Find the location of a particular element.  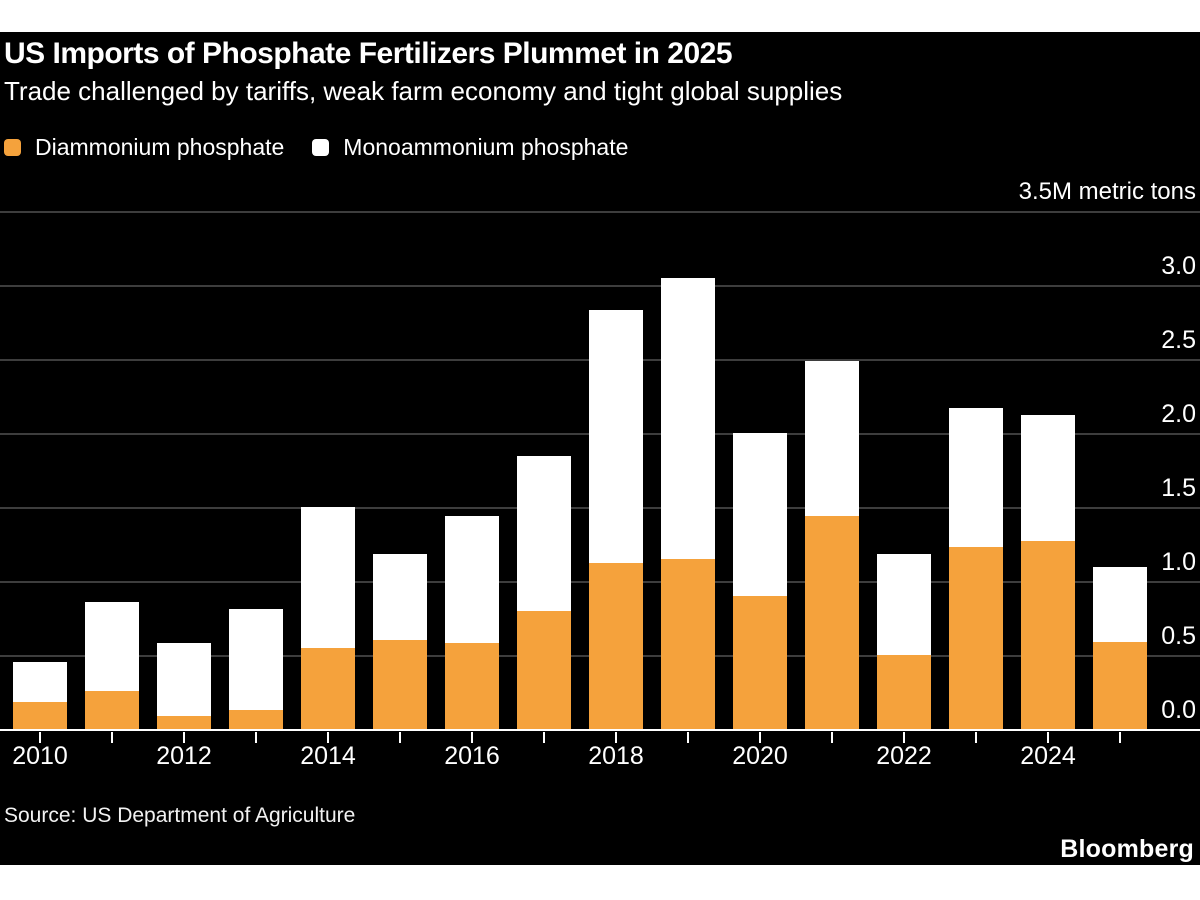

x-axis-baseline is located at coordinates (600, 730).